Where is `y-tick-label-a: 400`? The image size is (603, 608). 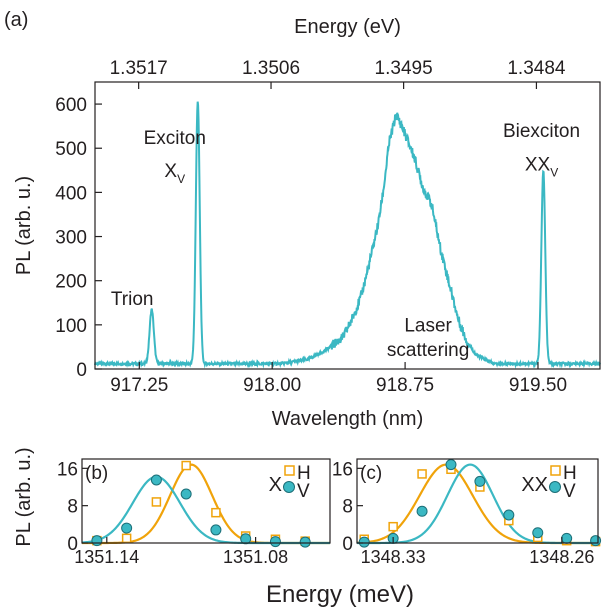 y-tick-label-a: 400 is located at coordinates (71, 193).